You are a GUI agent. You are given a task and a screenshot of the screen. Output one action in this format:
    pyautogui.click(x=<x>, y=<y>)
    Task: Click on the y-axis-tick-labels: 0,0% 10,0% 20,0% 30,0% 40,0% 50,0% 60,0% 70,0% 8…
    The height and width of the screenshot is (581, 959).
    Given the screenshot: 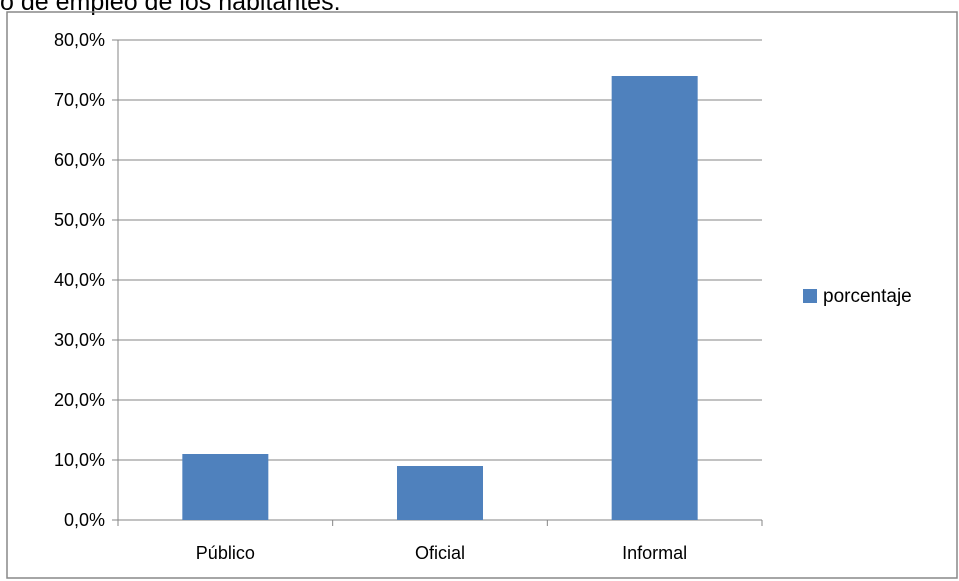 What is the action you would take?
    pyautogui.click(x=79, y=280)
    